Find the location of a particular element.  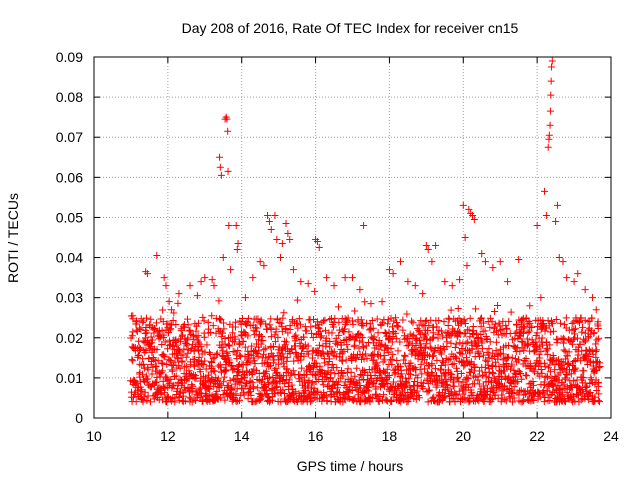

y-tick-label: 0.04 is located at coordinates (69, 258).